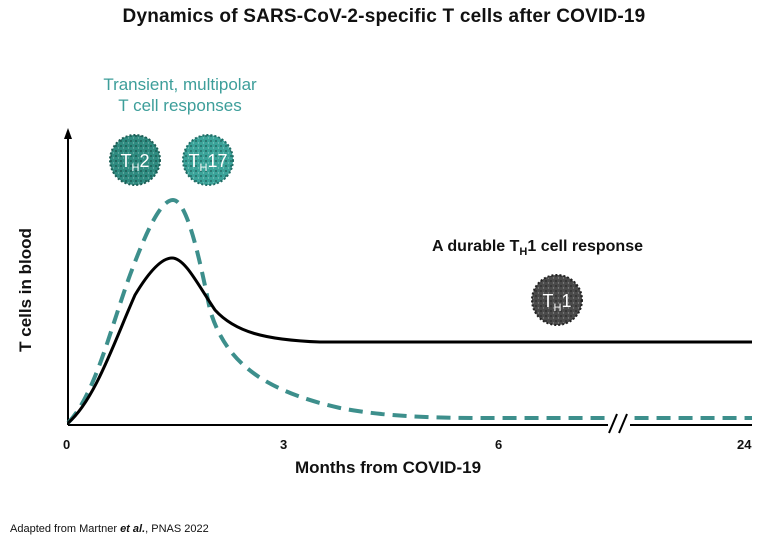  Describe the element at coordinates (499, 444) in the screenshot. I see `x-tick-6: 6` at that location.